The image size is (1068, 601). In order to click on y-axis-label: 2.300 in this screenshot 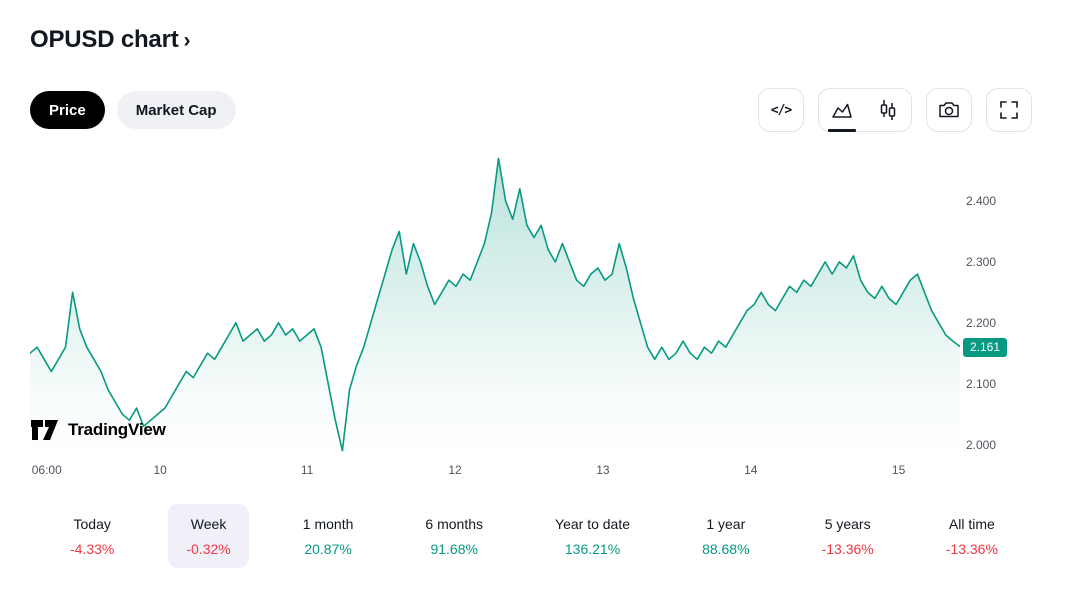, I will do `click(981, 261)`.